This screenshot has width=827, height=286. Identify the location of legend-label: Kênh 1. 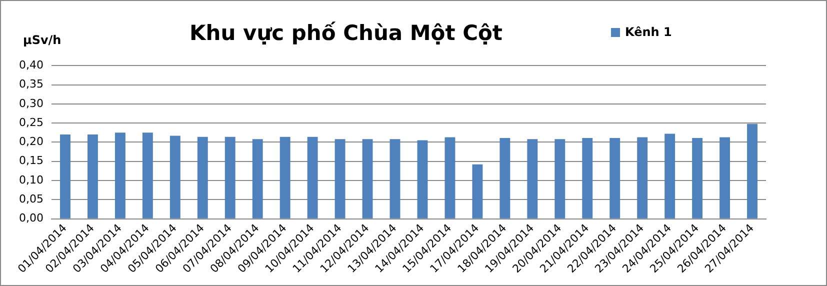
(648, 32).